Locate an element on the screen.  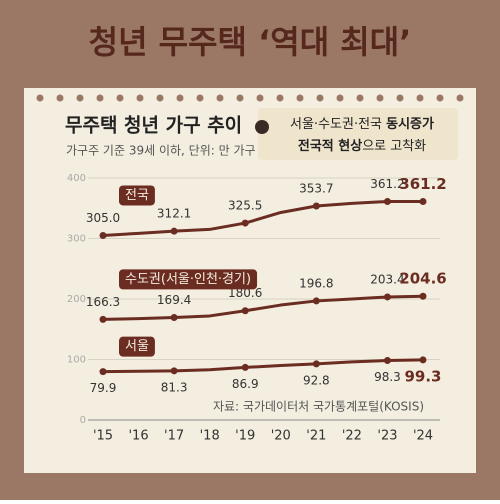
callout-segment: 서울·수도권·전국 is located at coordinates (338, 124).